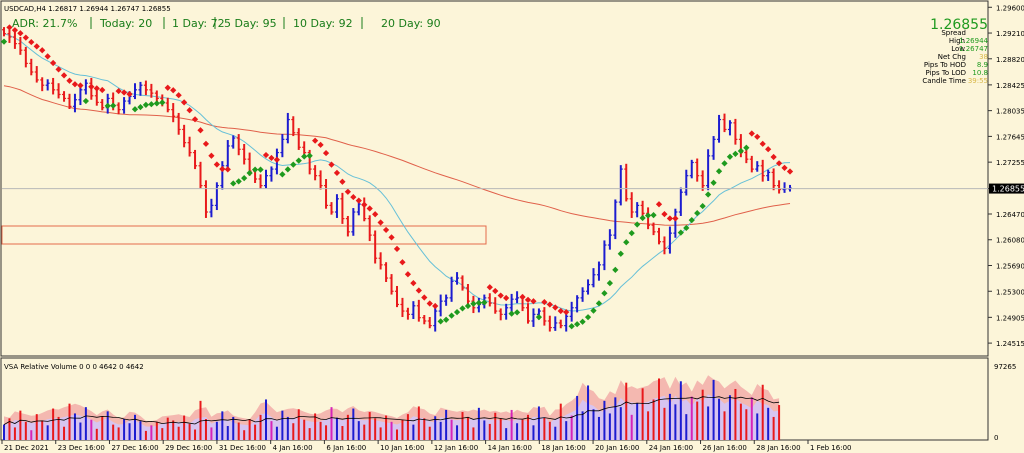 This screenshot has height=453, width=1024. I want to click on volume-average-line, so click(391, 410).